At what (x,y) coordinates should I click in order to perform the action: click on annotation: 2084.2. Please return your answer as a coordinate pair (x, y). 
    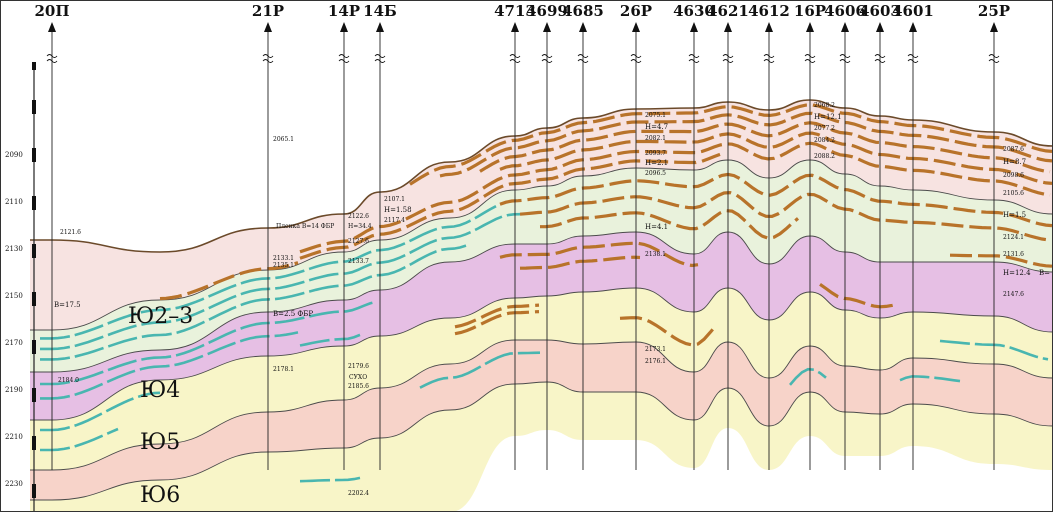
    Looking at the image, I should click on (824, 140).